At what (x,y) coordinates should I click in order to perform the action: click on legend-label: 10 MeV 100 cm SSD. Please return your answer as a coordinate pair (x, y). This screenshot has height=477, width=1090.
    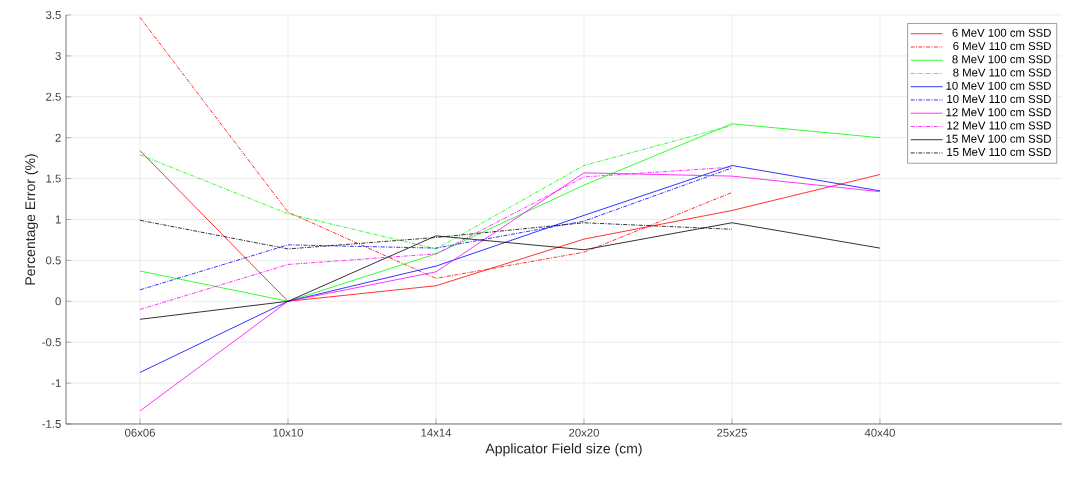
    Looking at the image, I should click on (998, 85).